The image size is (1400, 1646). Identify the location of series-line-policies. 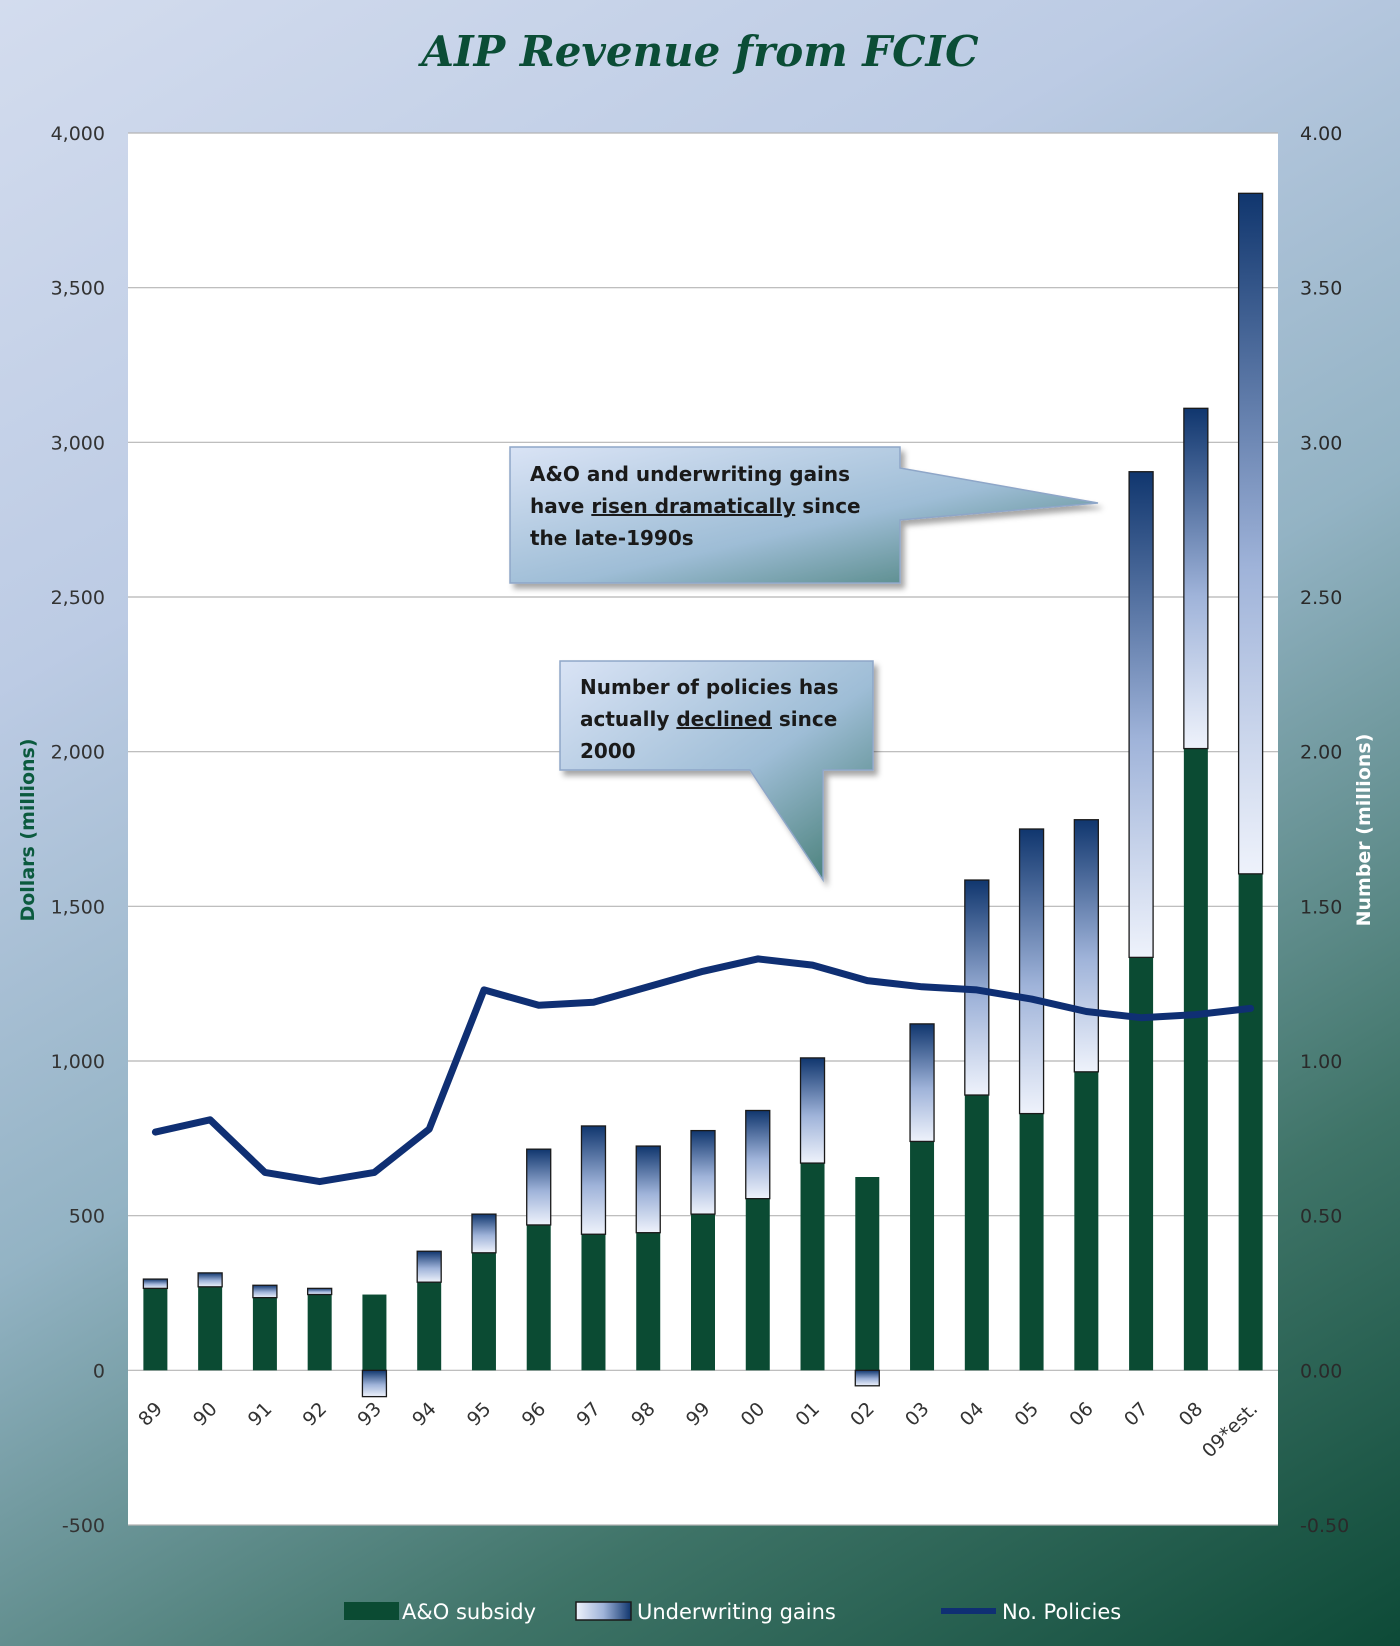
(703, 1070).